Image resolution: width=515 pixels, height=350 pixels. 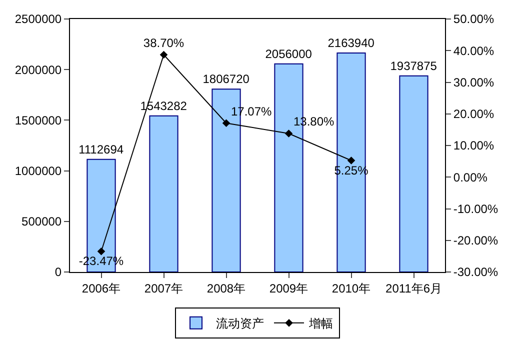 I want to click on x-tick-label: 2010年, so click(x=351, y=288).